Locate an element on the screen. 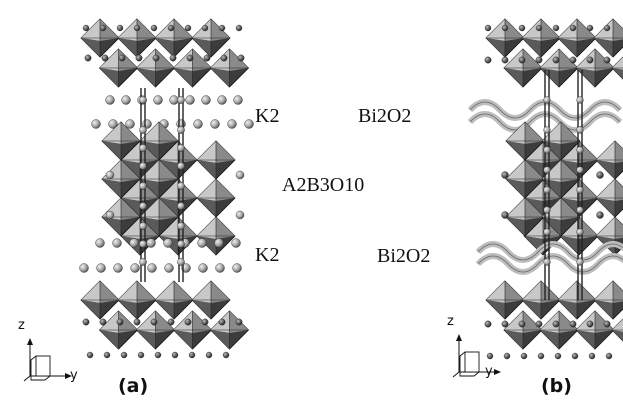 The image size is (623, 415). panel-b-y-axis-label: y is located at coordinates (489, 371).